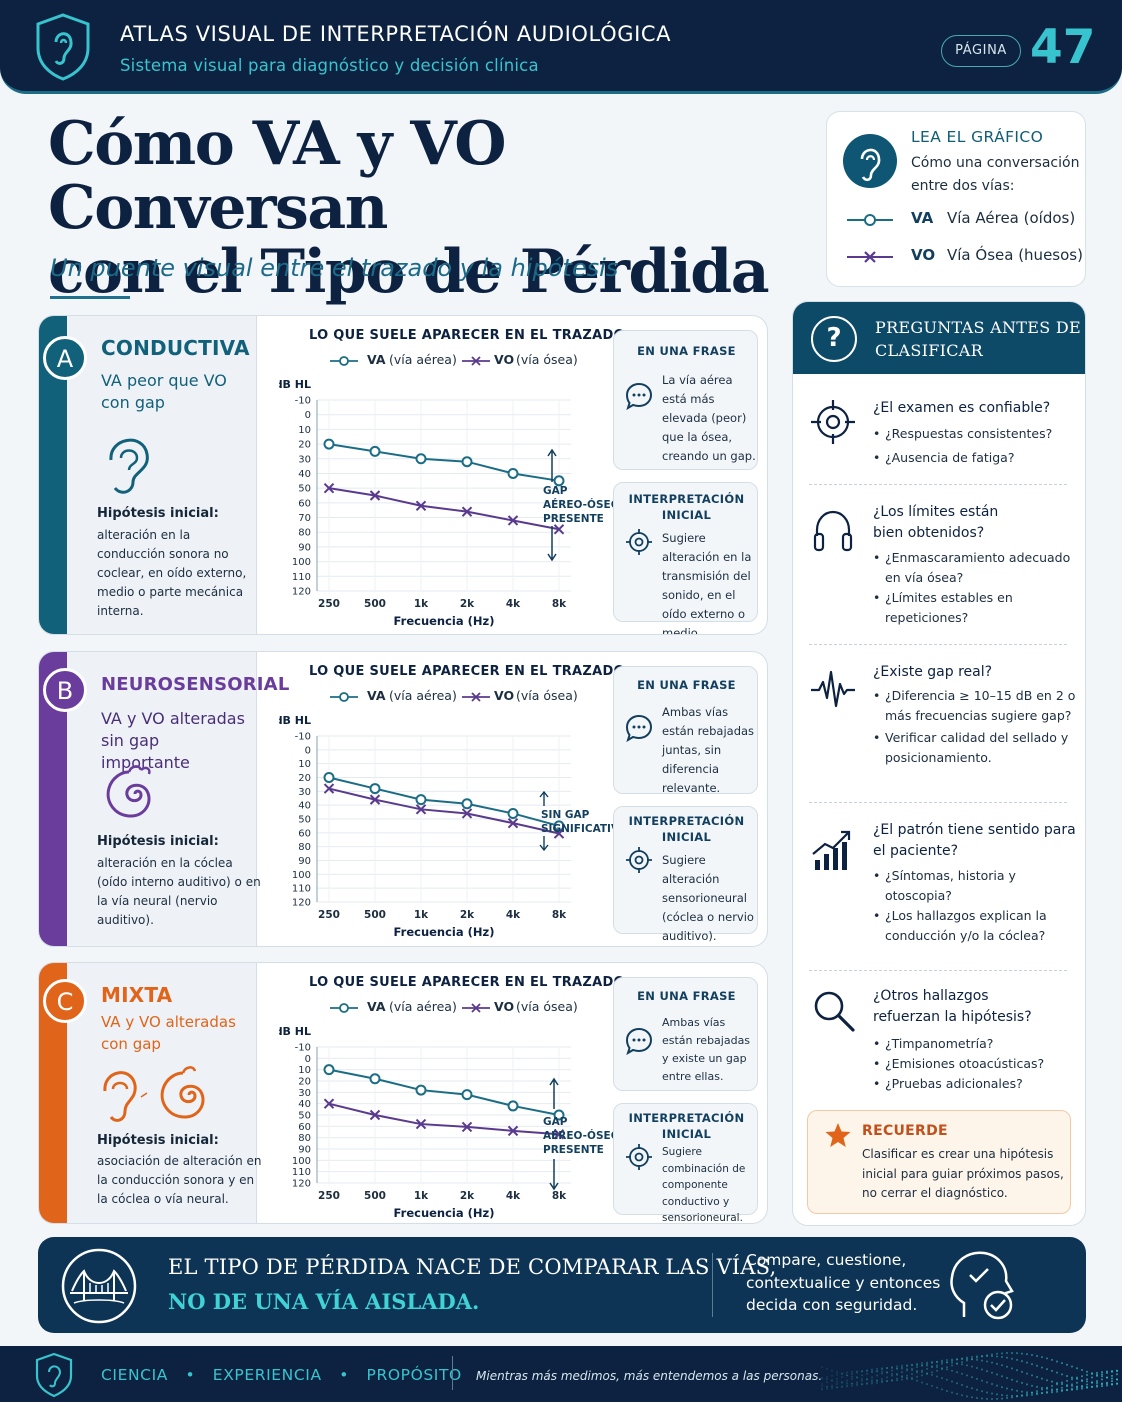 The width and height of the screenshot is (1122, 1402). Describe the element at coordinates (559, 604) in the screenshot. I see `x-tick-label: 8k` at that location.